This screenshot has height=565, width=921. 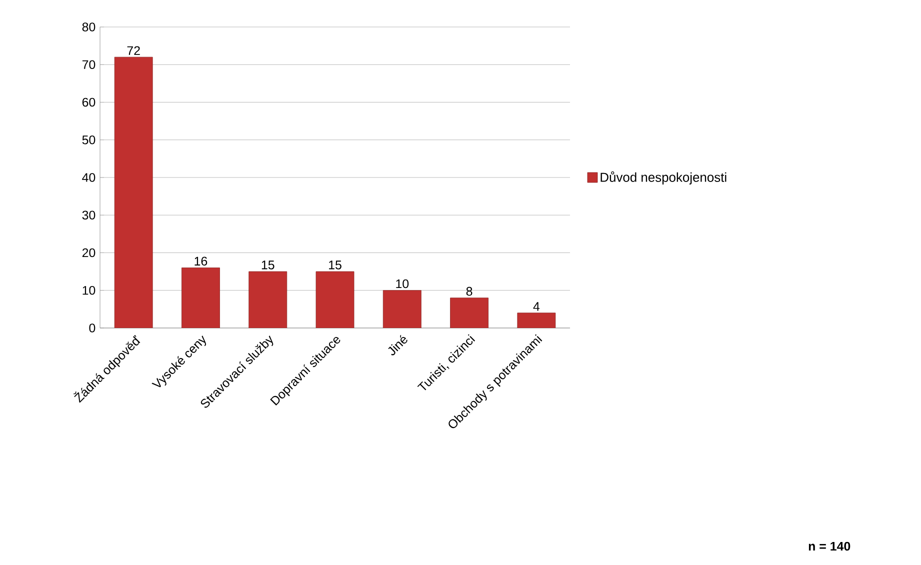 I want to click on text: n = 140, so click(x=829, y=546).